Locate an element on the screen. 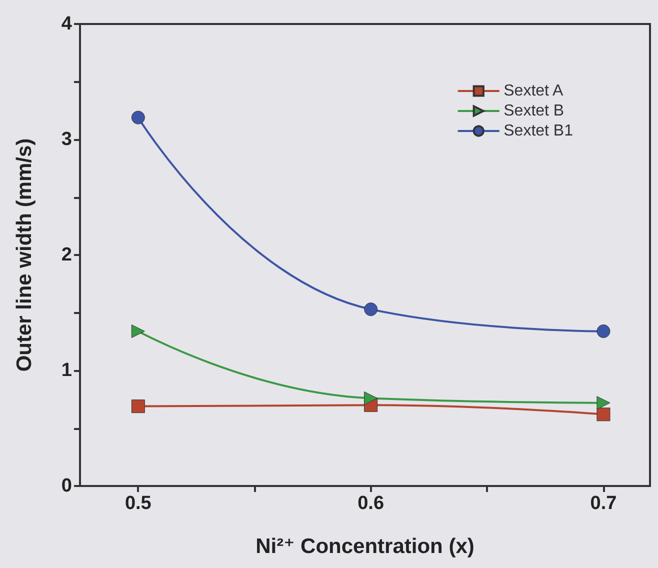  y-tick-label: 1 is located at coordinates (66, 370).